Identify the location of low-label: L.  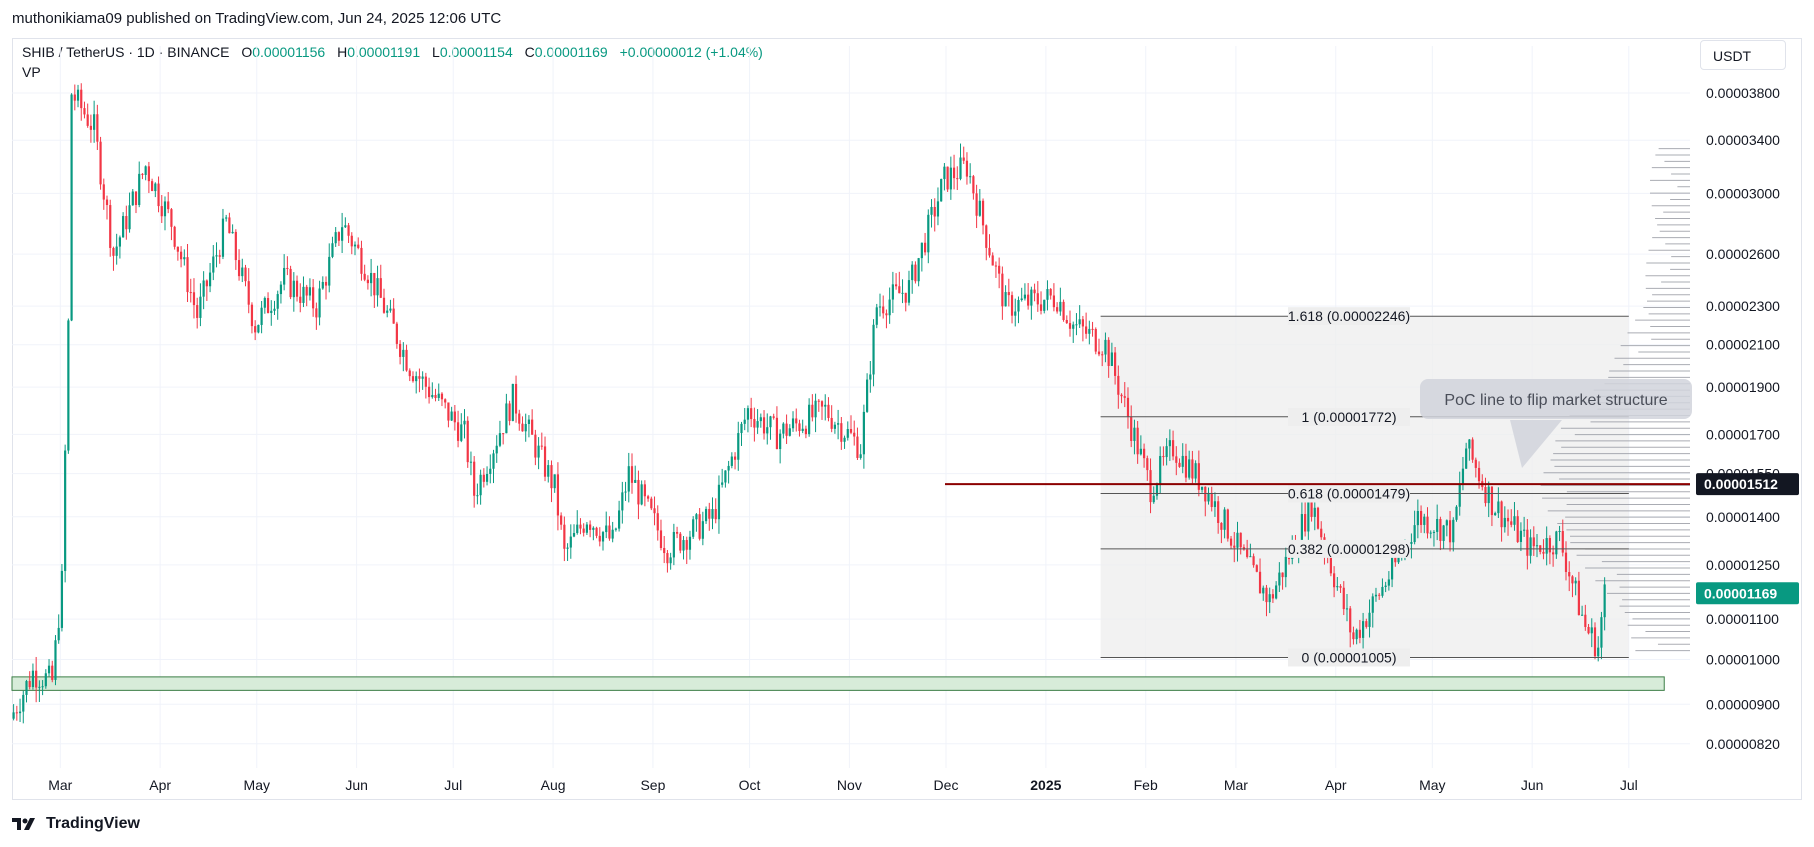
(436, 52).